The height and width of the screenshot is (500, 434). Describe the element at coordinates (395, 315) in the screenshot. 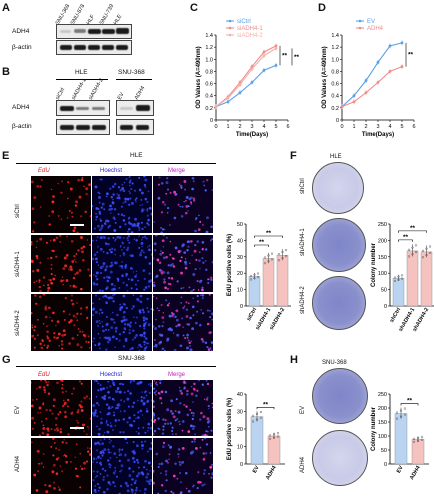

I see `x-tick-label: shCtrl` at that location.